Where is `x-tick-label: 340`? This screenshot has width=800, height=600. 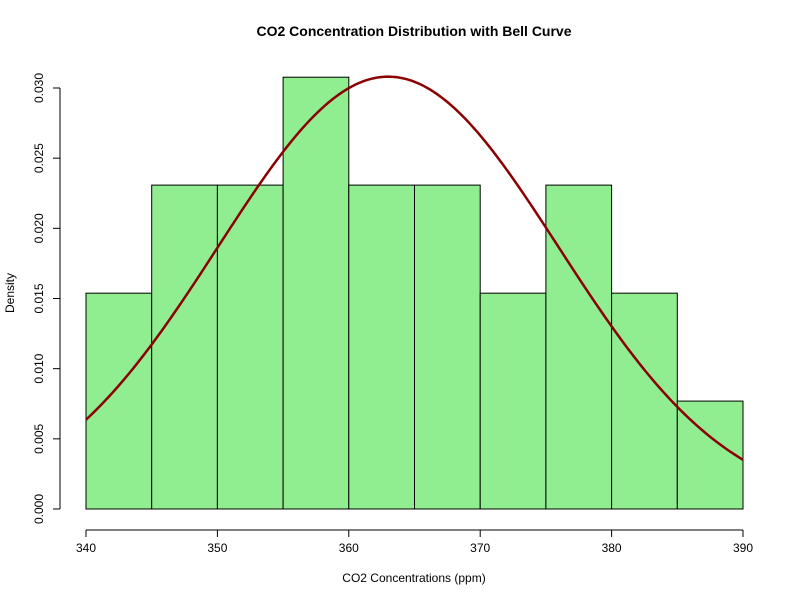 x-tick-label: 340 is located at coordinates (86, 548).